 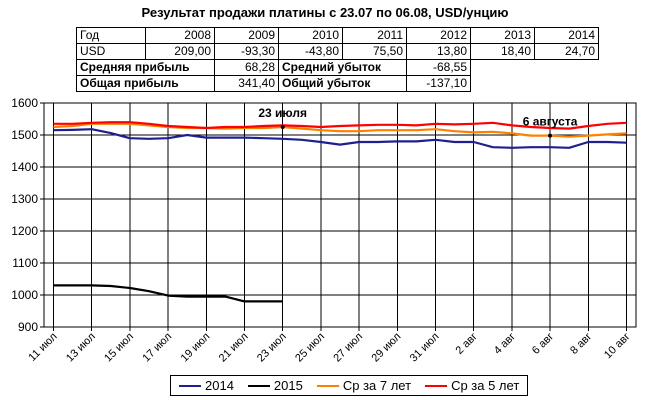 What do you see at coordinates (438, 83) in the screenshot?
I see `total-loss-value: -137,10` at bounding box center [438, 83].